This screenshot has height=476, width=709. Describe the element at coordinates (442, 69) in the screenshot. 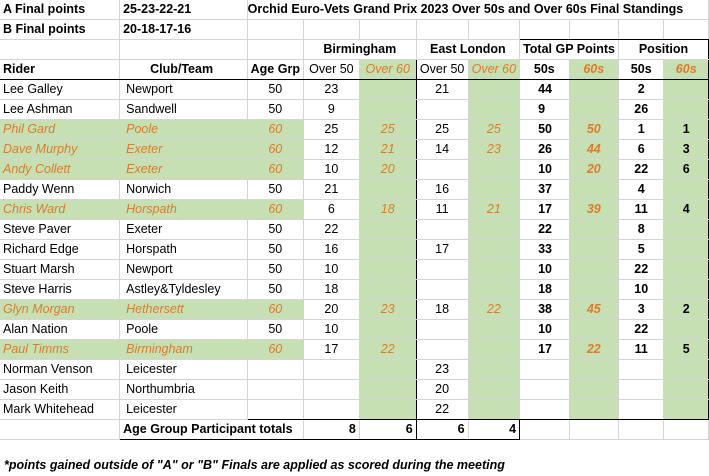

I see `col-el-over50: Over 50` at that location.